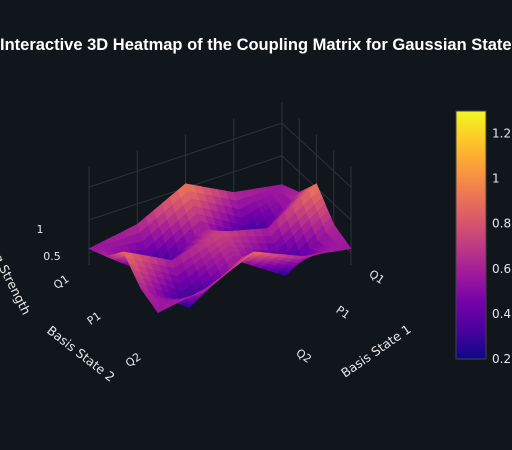 This screenshot has width=512, height=450. What do you see at coordinates (52, 256) in the screenshot?
I see `z-tick-0-5: 0.5` at bounding box center [52, 256].